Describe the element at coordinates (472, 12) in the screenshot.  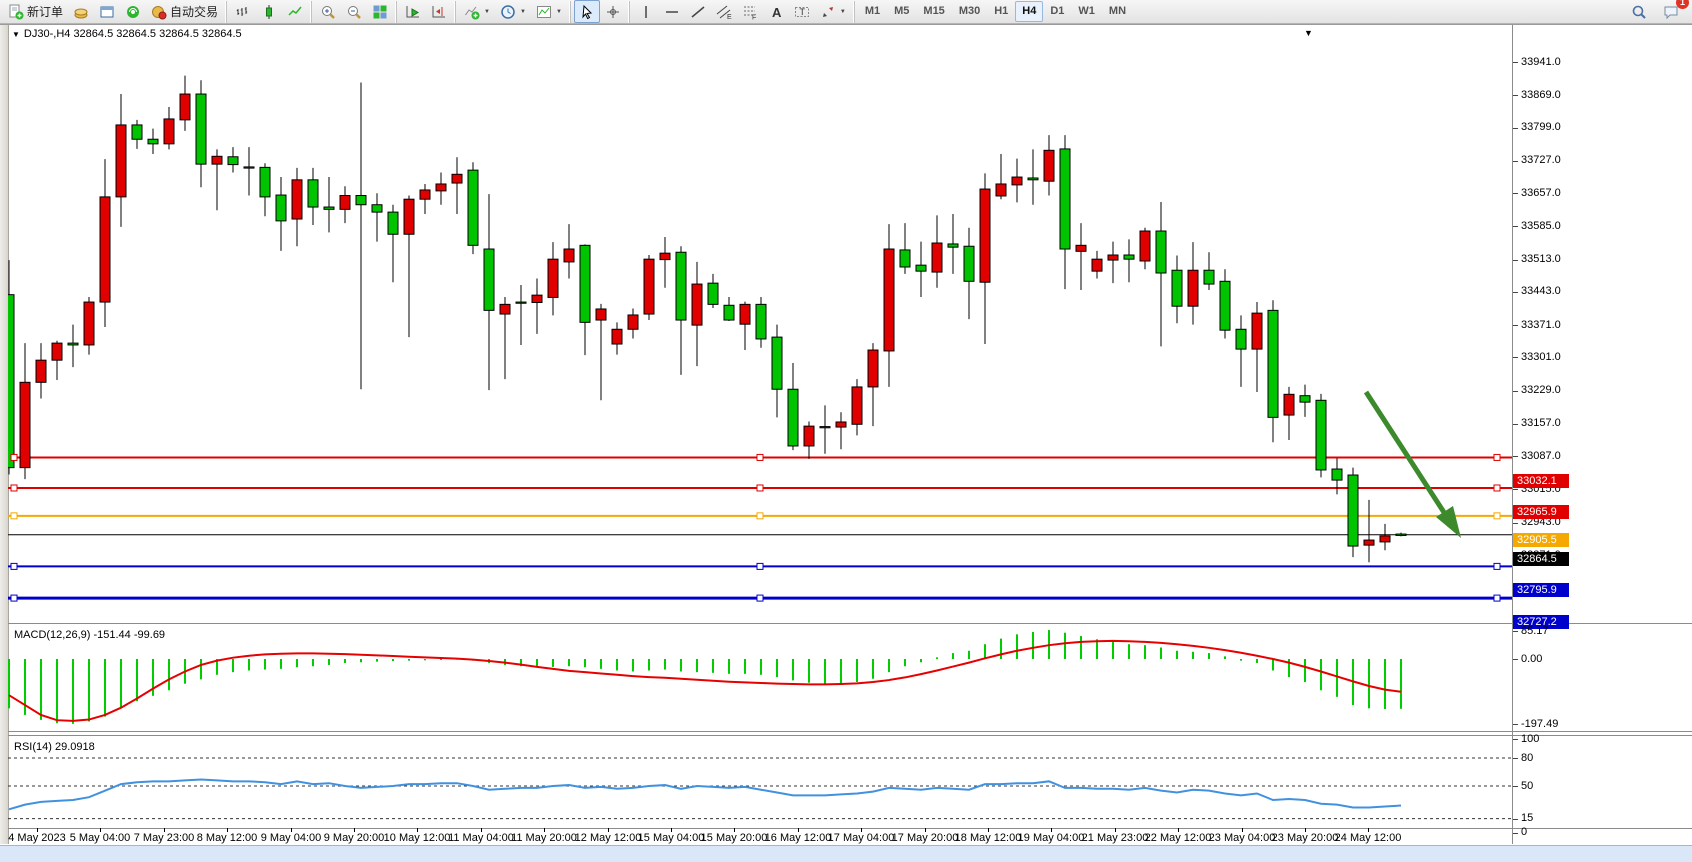
I see `indicator-add-icon` at that location.